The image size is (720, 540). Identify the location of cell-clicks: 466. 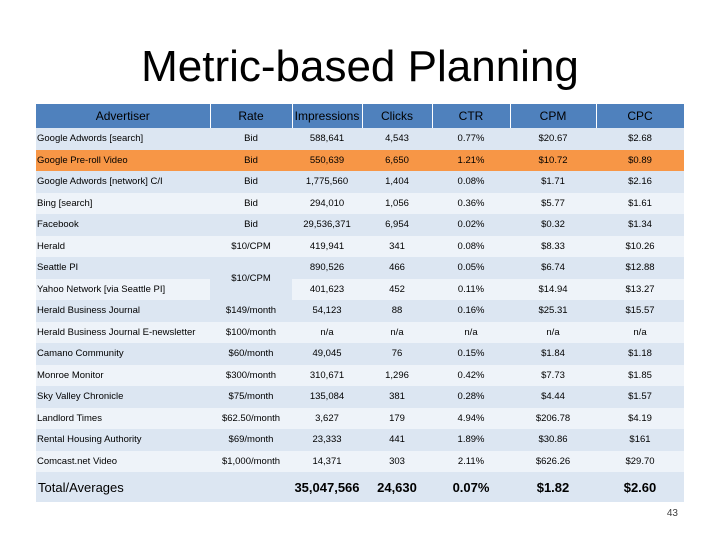
(397, 268).